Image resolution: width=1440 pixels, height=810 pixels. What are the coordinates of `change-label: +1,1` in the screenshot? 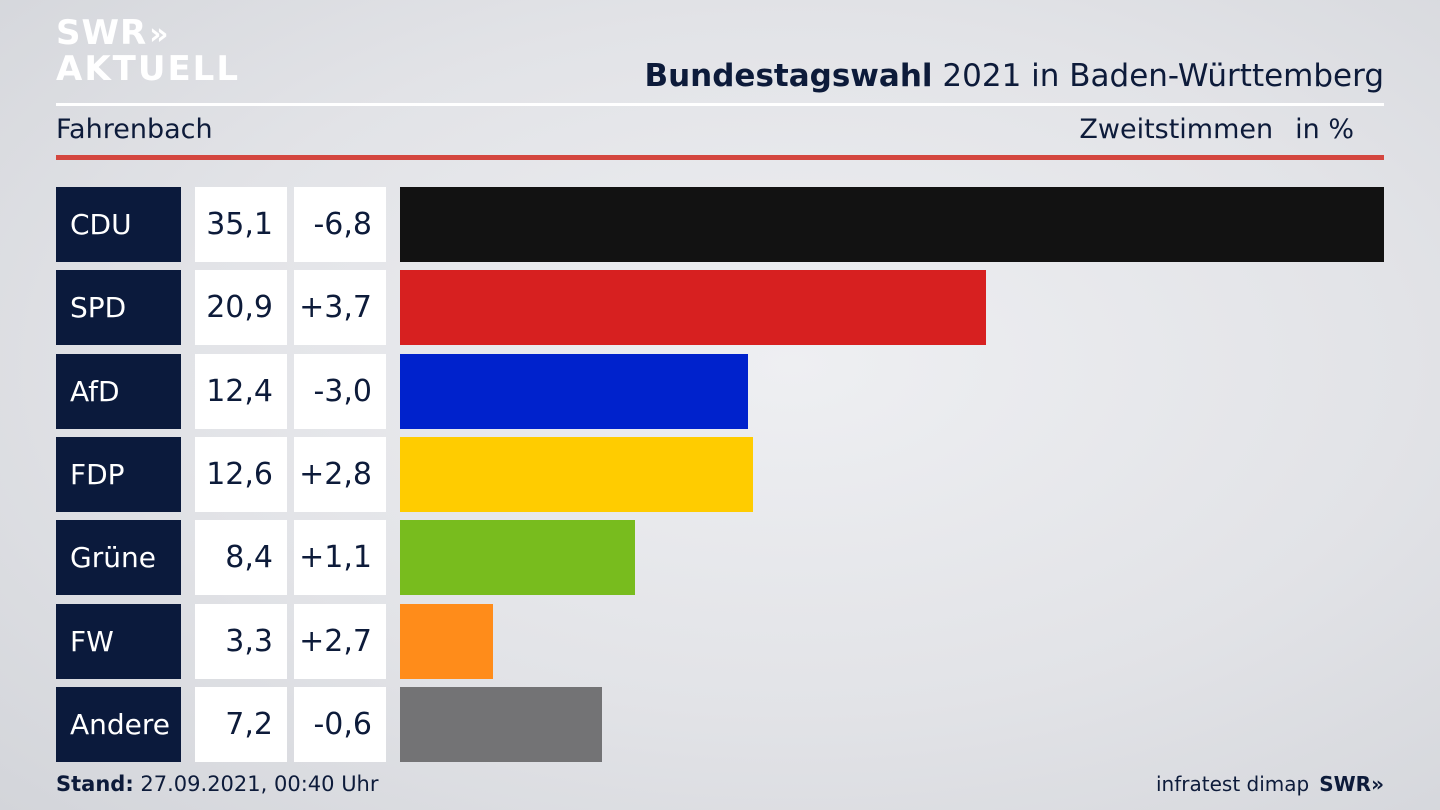 It's located at (340, 558).